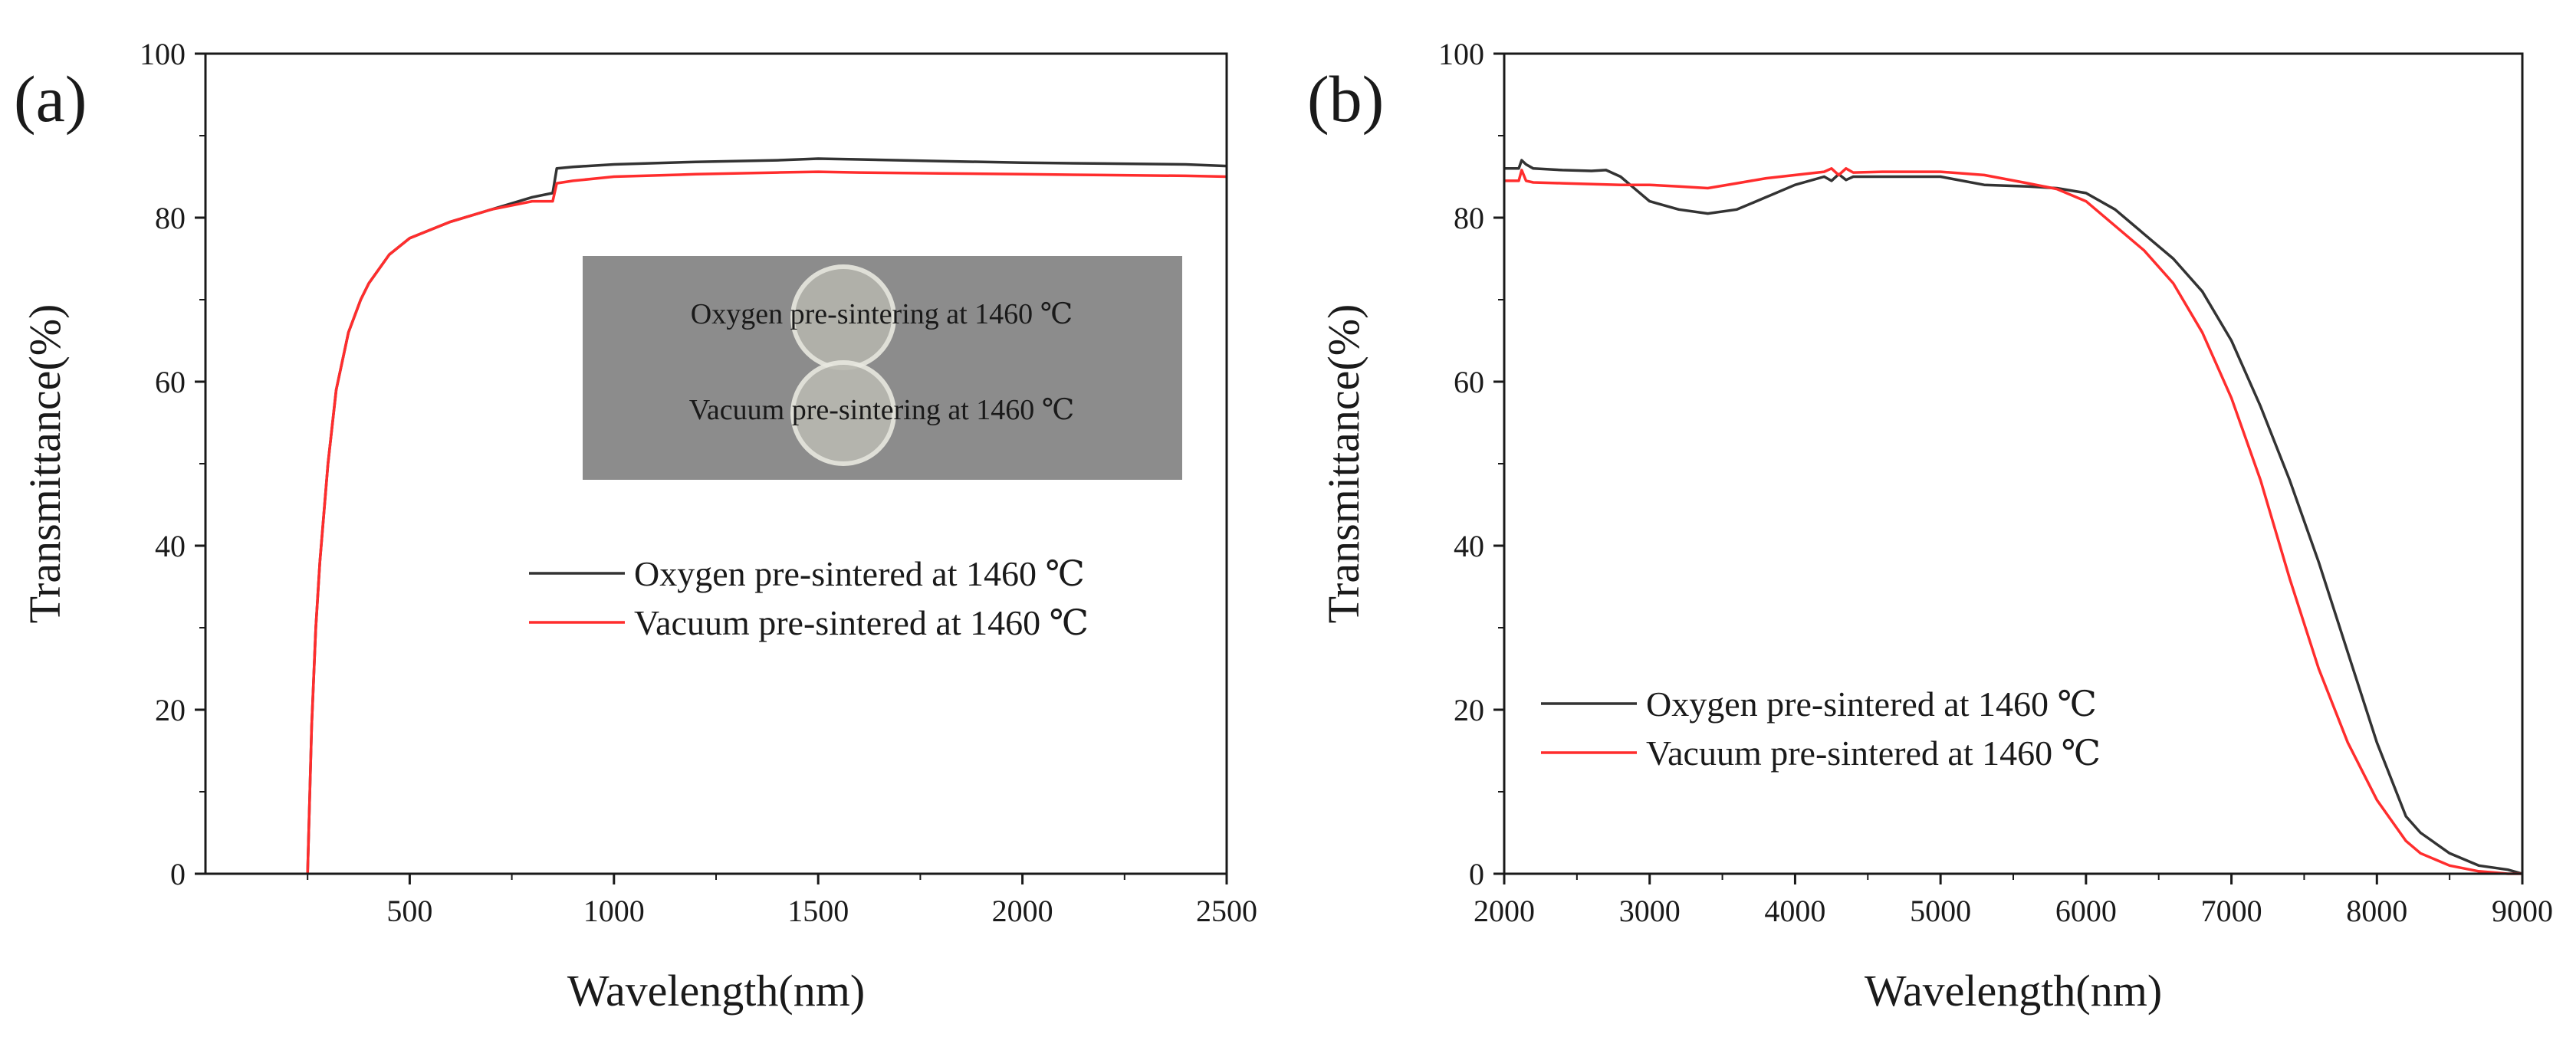 The width and height of the screenshot is (2576, 1037). I want to click on x-tick-label: 7000, so click(2231, 911).